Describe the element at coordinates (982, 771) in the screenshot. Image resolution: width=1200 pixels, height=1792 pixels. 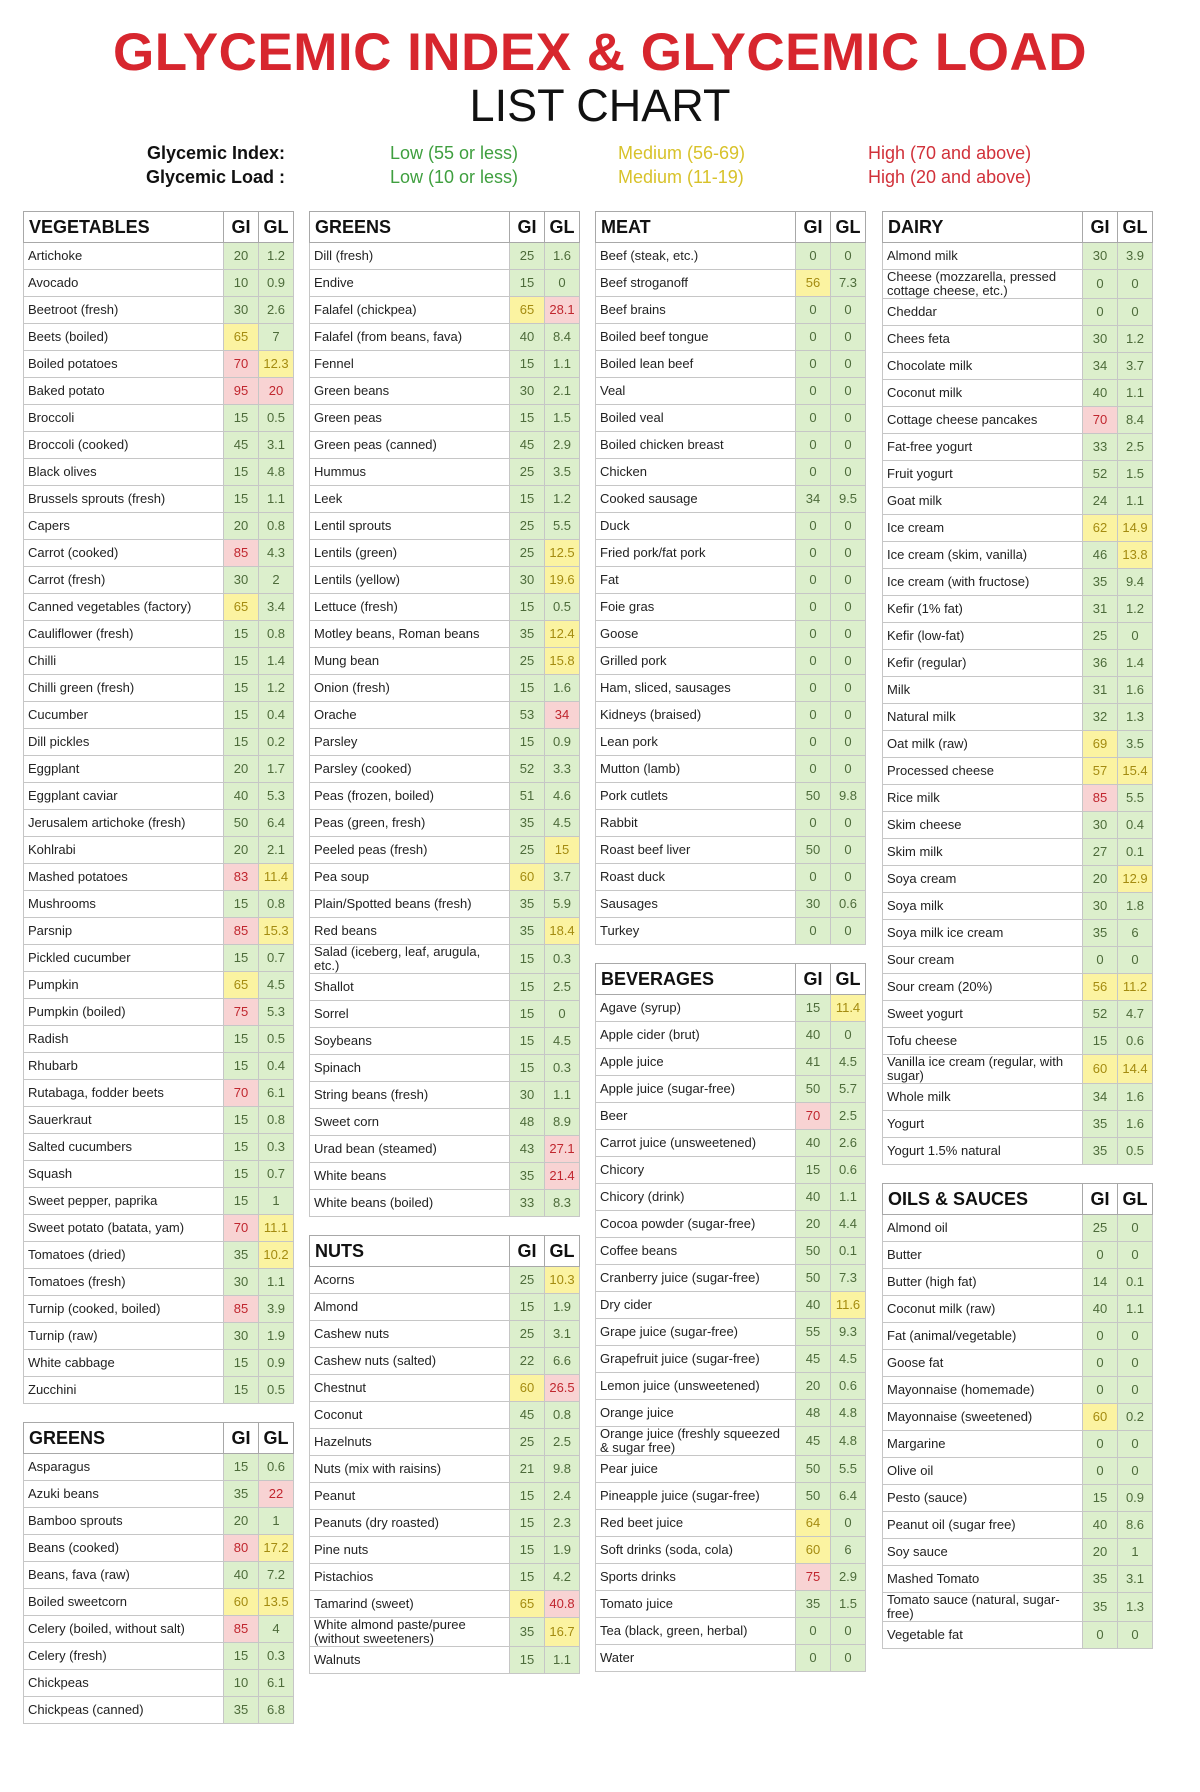
I see `food-name: Processed cheese` at that location.